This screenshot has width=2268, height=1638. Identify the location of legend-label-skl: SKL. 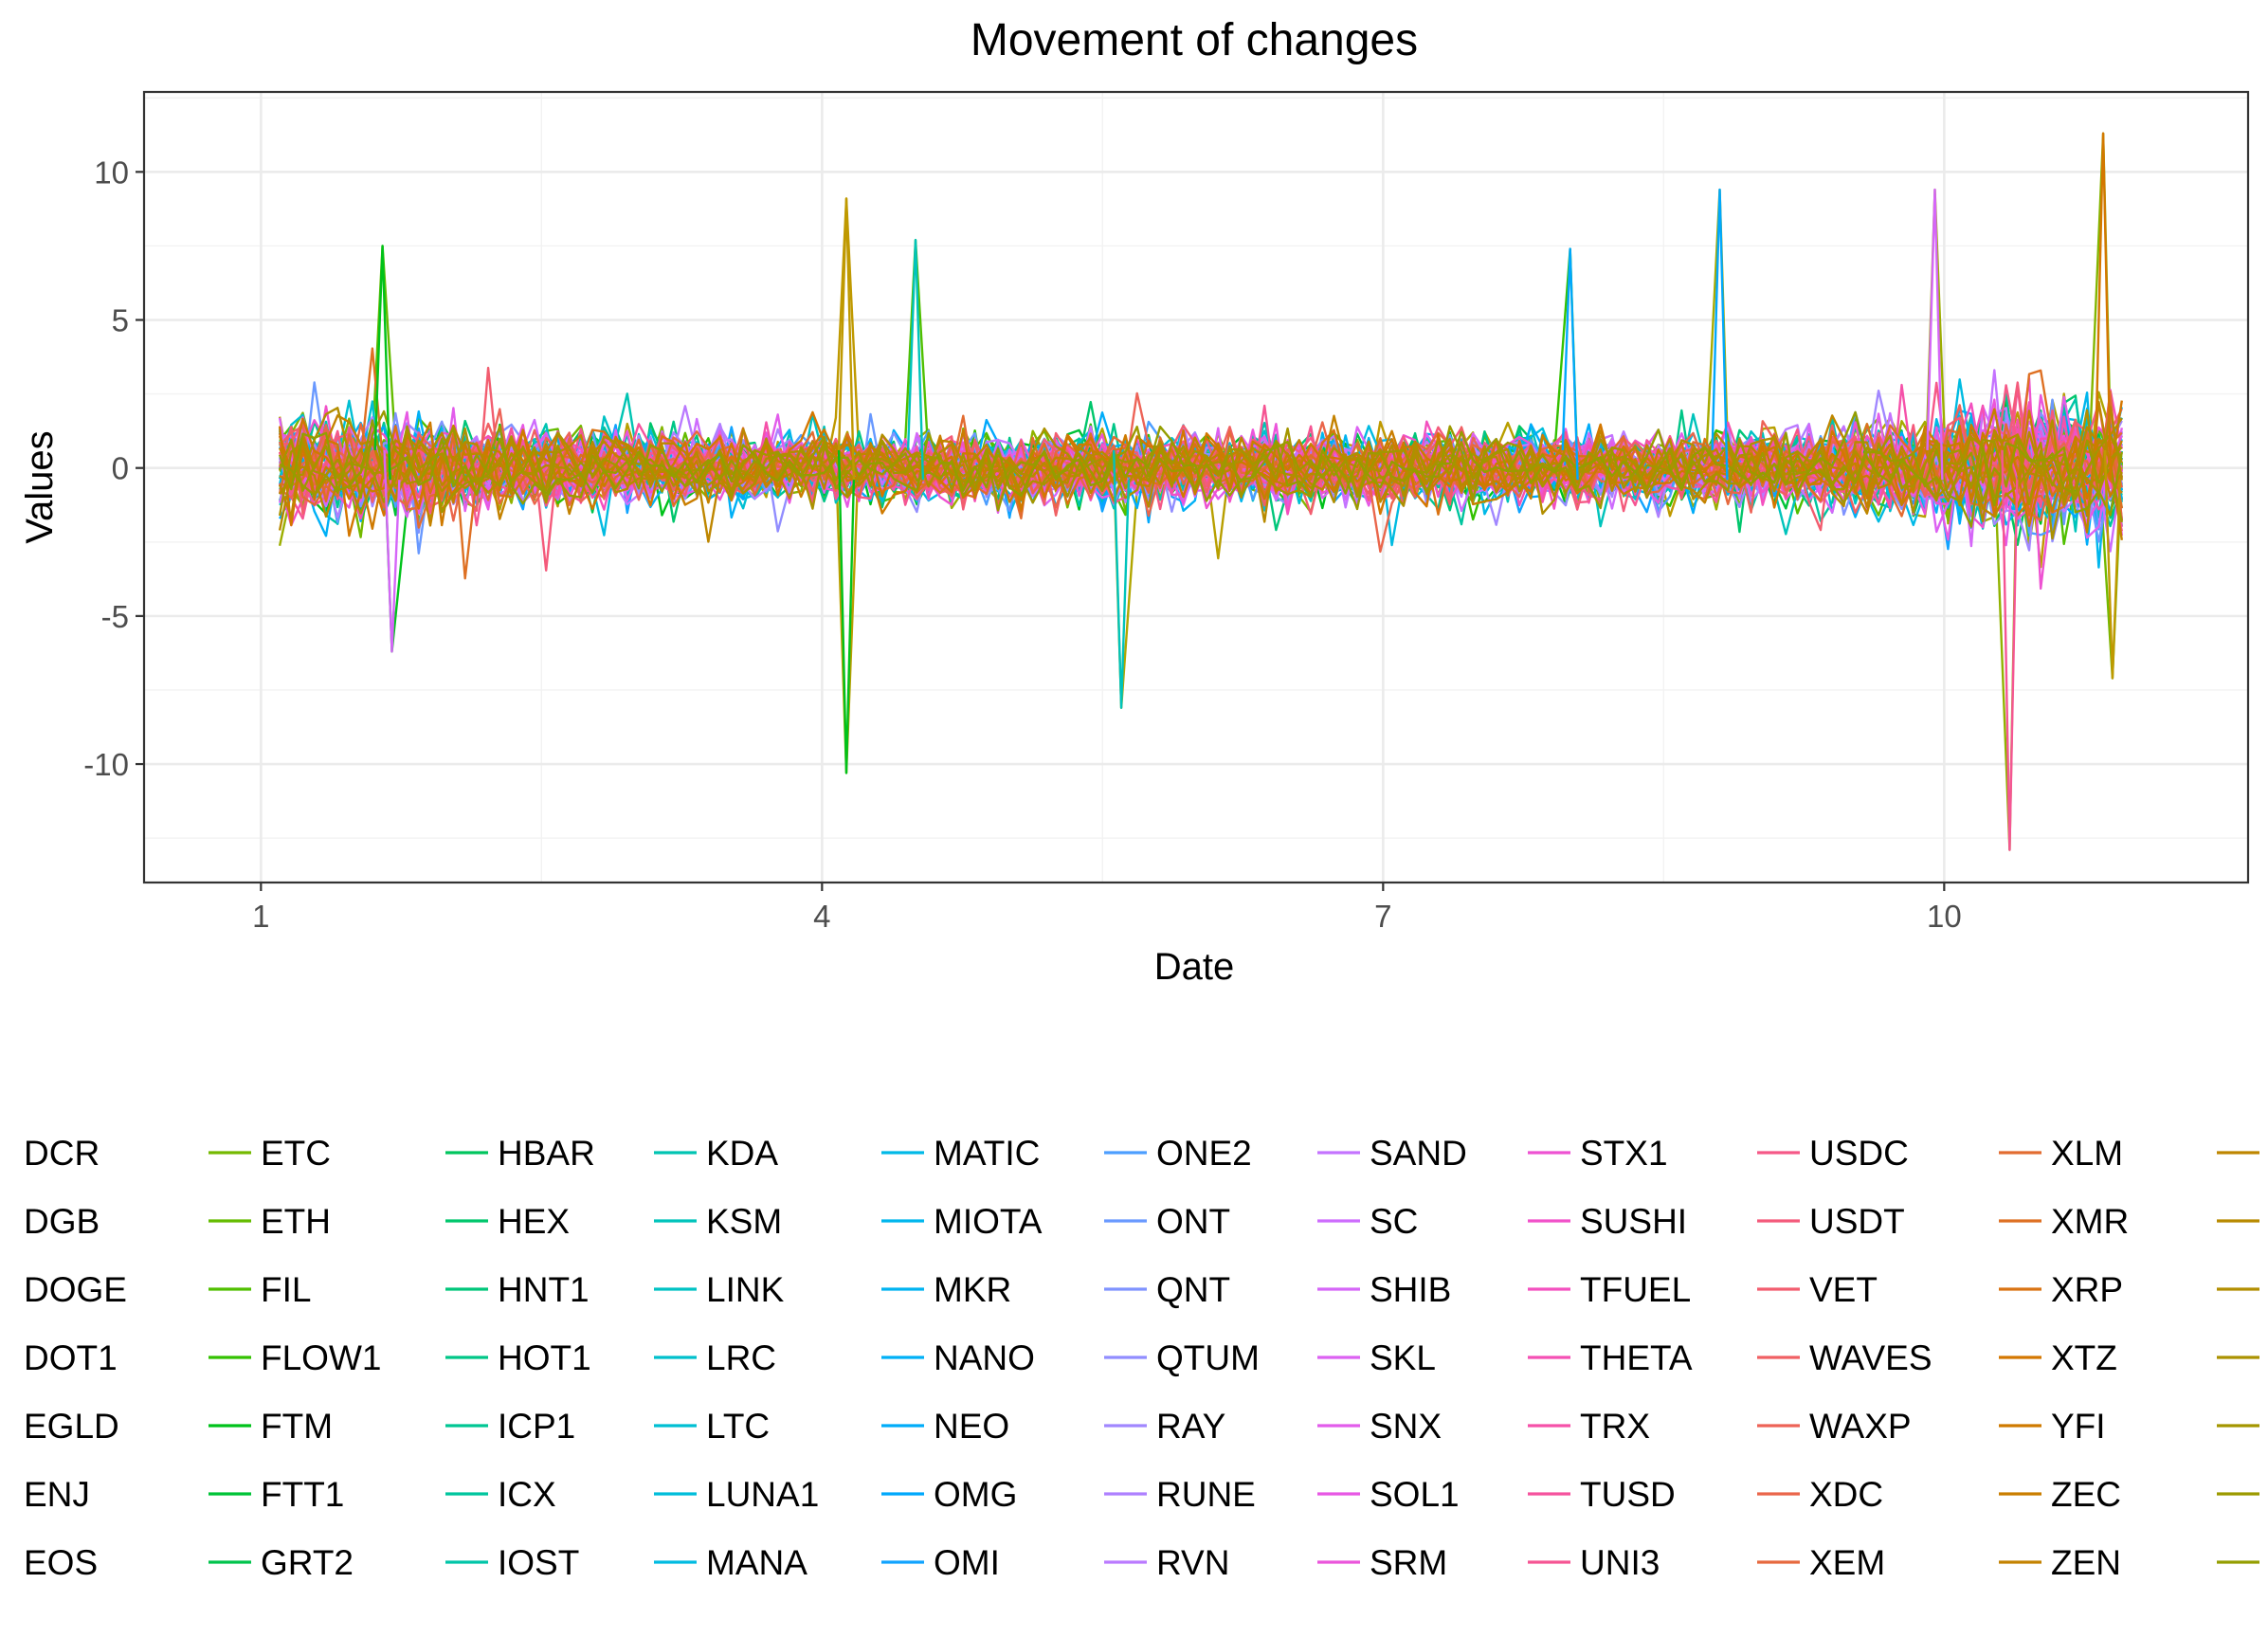
(1403, 1357).